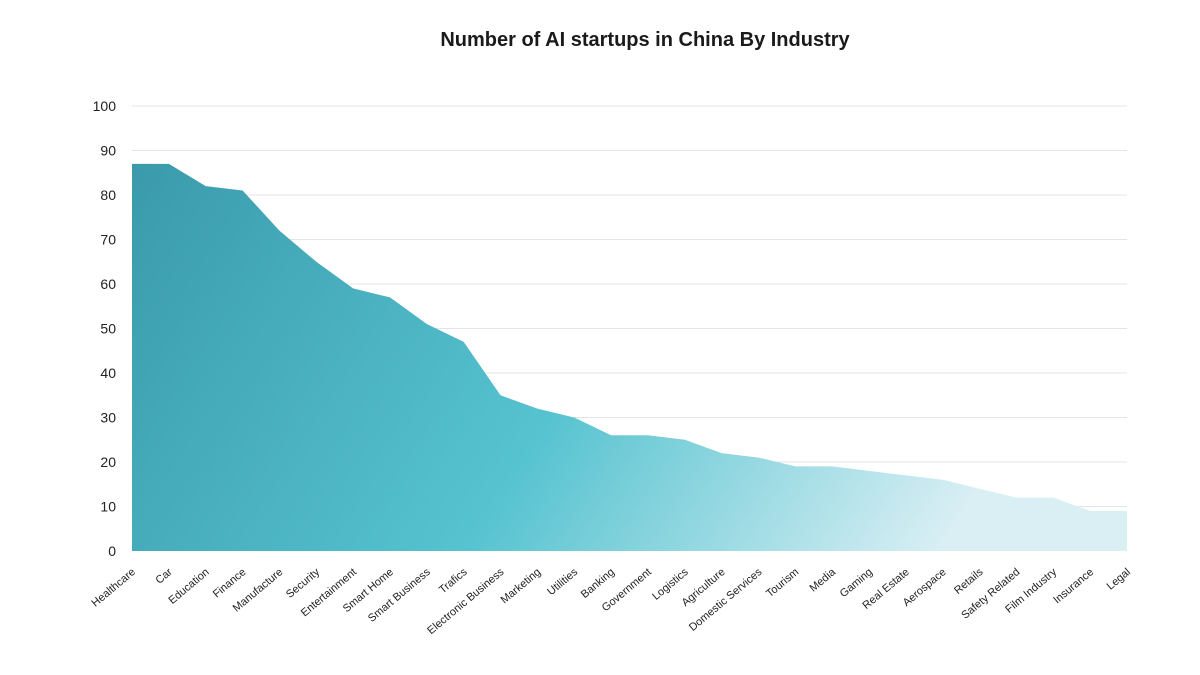 The width and height of the screenshot is (1200, 675). What do you see at coordinates (969, 581) in the screenshot?
I see `x-tick-label: Retails` at bounding box center [969, 581].